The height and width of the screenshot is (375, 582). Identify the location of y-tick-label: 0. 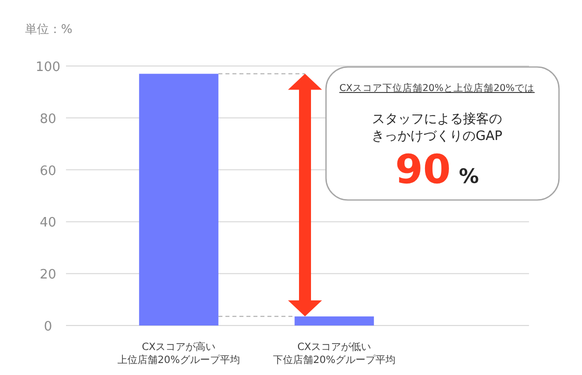
(48, 327).